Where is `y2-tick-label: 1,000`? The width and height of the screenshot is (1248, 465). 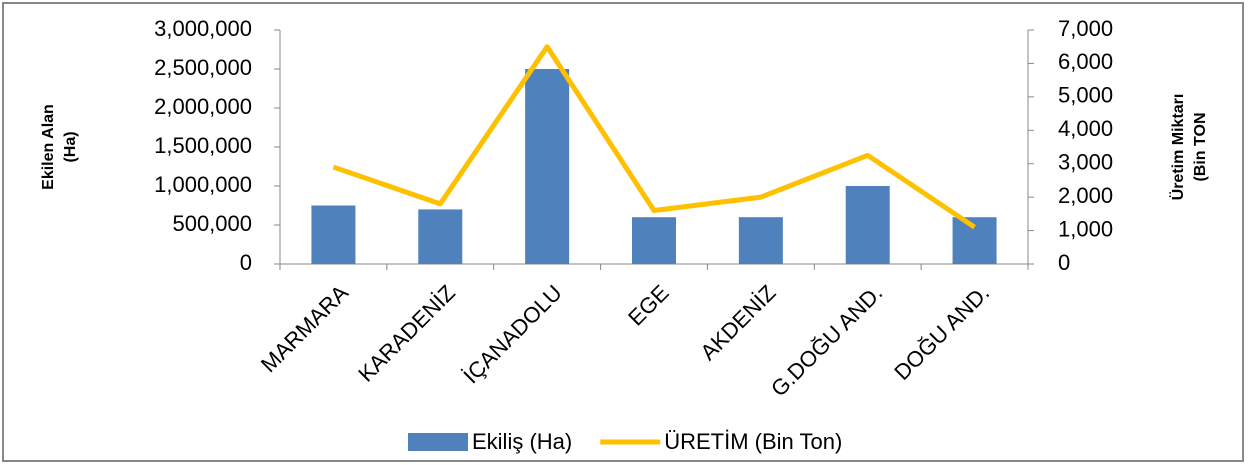 y2-tick-label: 1,000 is located at coordinates (1085, 228).